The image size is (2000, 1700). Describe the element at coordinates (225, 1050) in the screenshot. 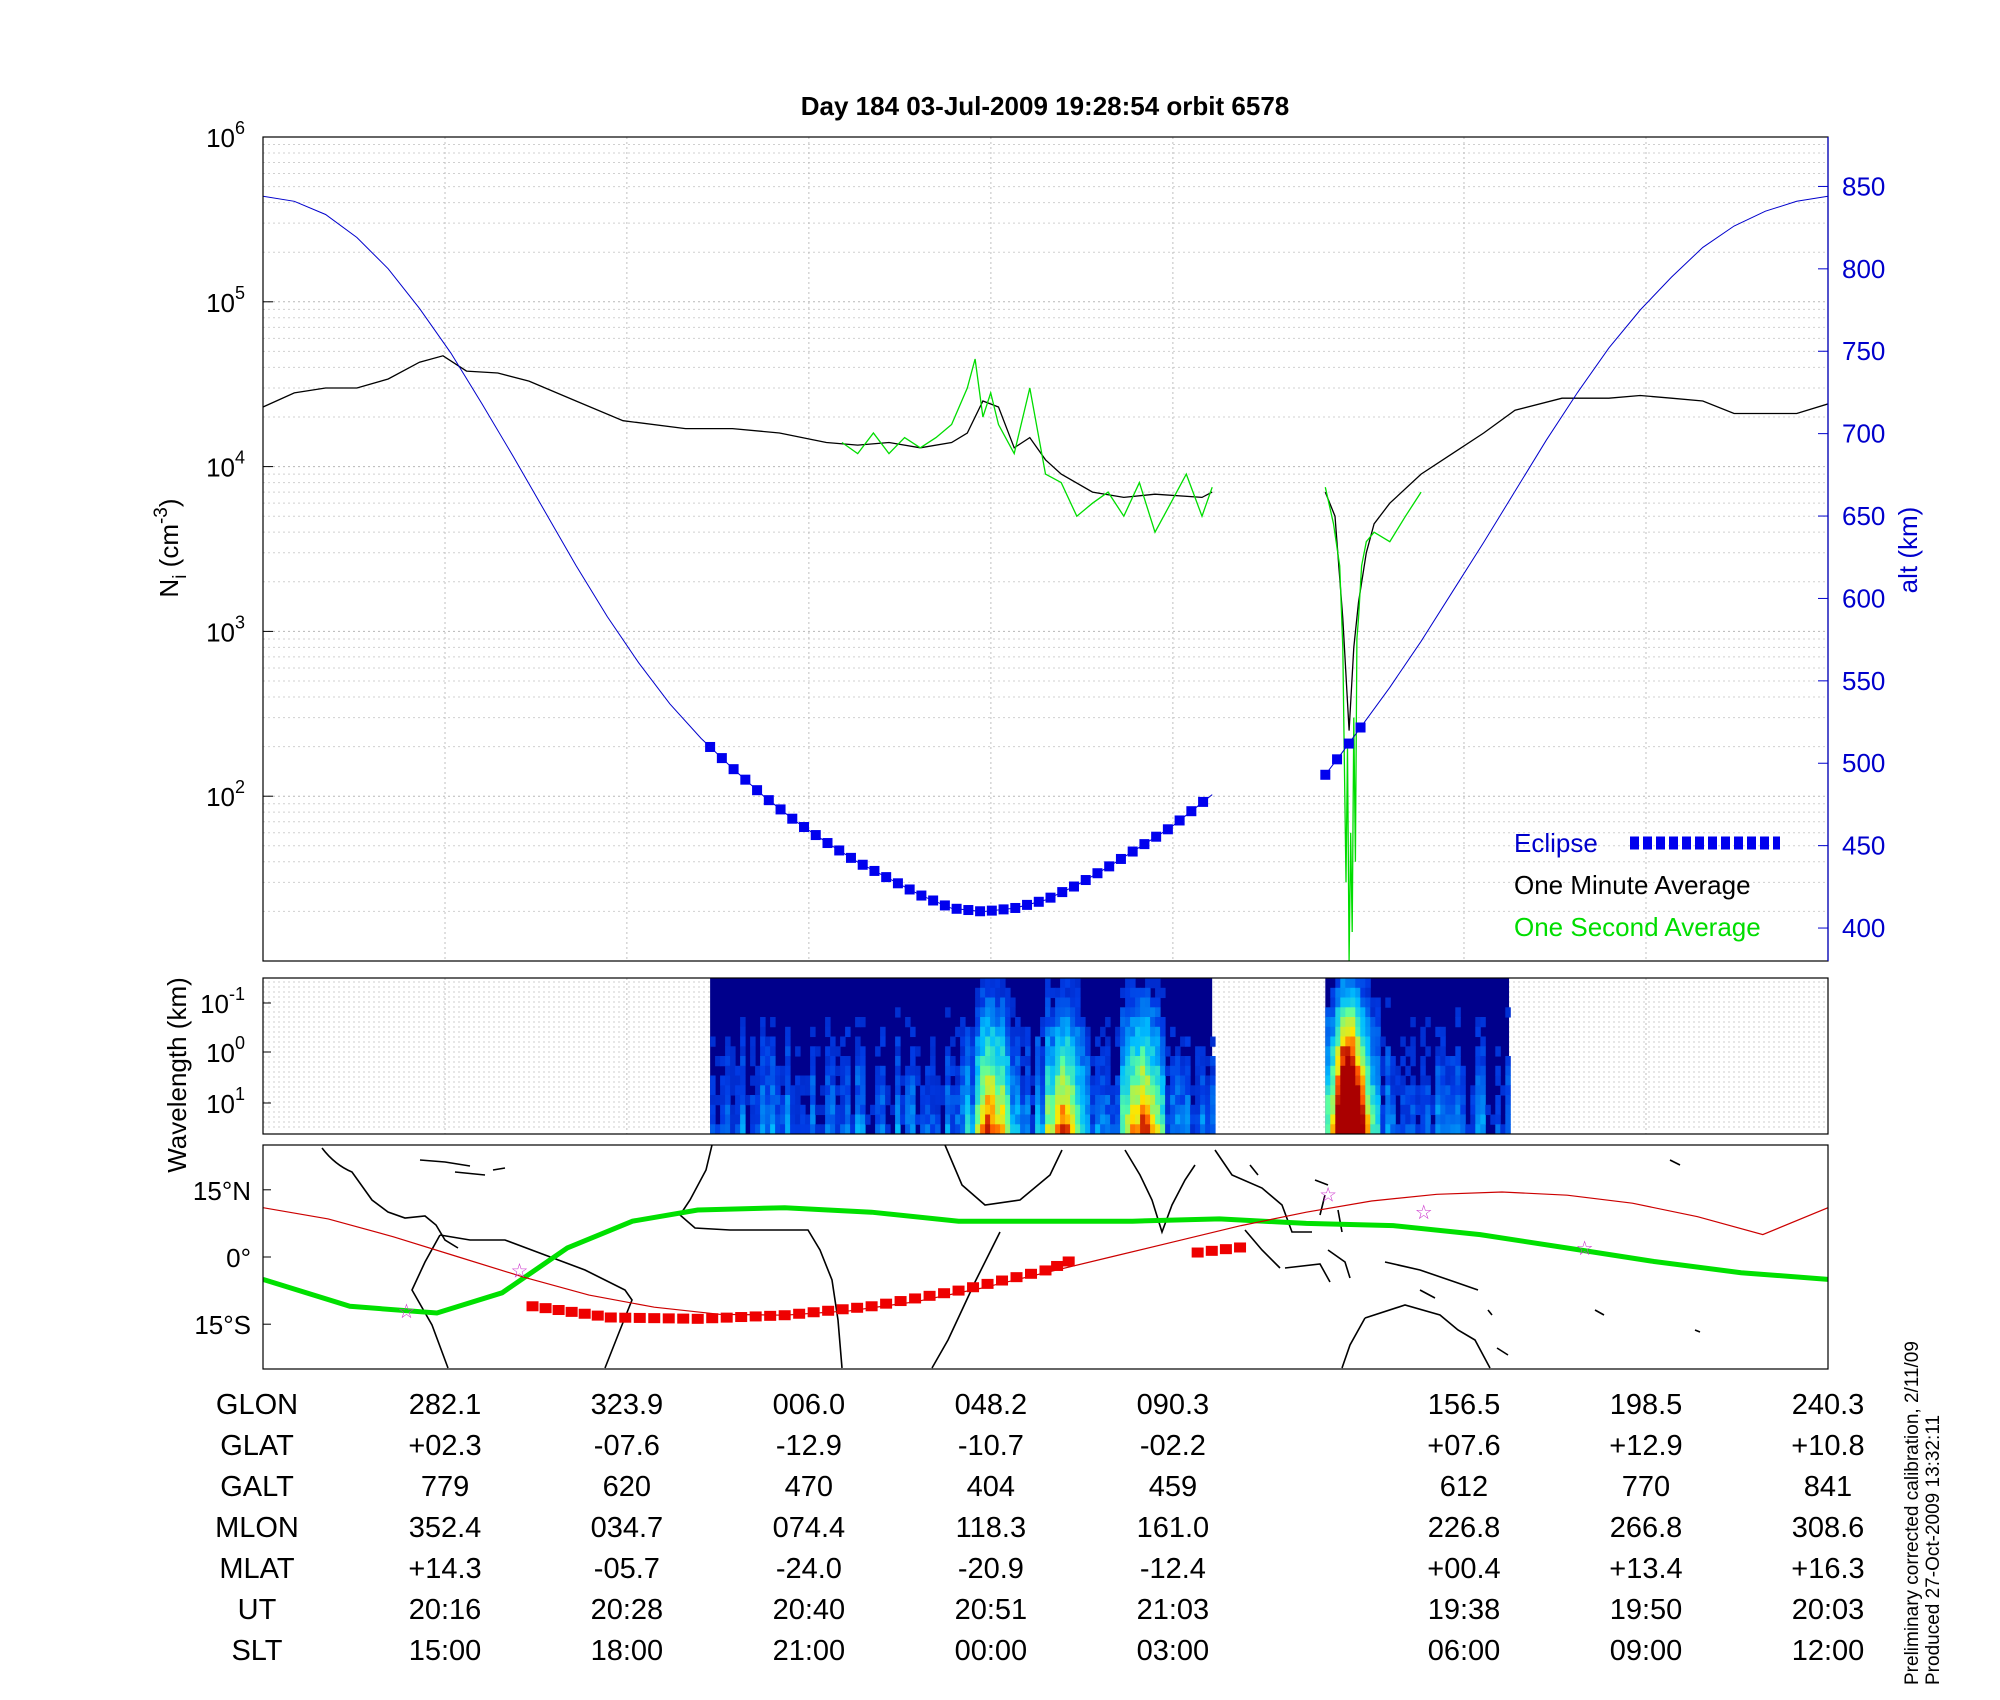

I see `spec-y-tick-label: 100` at that location.